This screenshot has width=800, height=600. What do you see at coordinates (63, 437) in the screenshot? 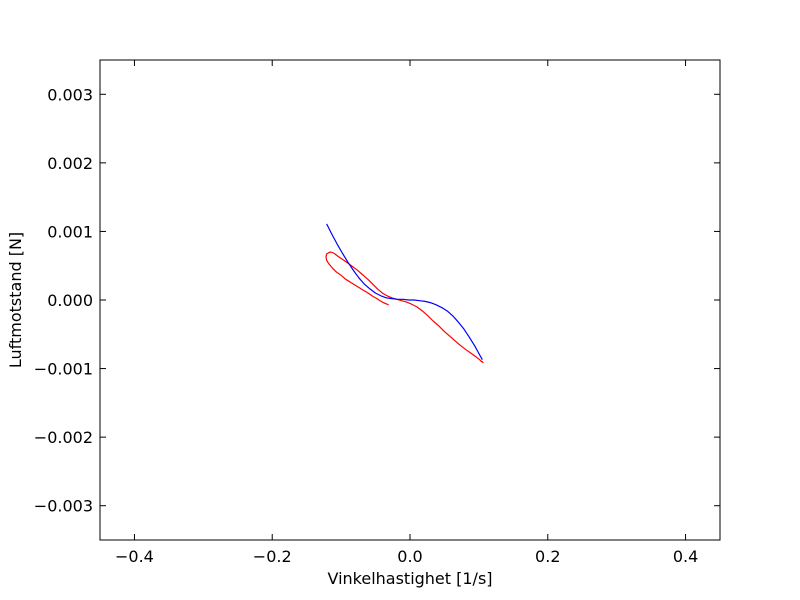
I see `y-tick-label: −0.002` at bounding box center [63, 437].